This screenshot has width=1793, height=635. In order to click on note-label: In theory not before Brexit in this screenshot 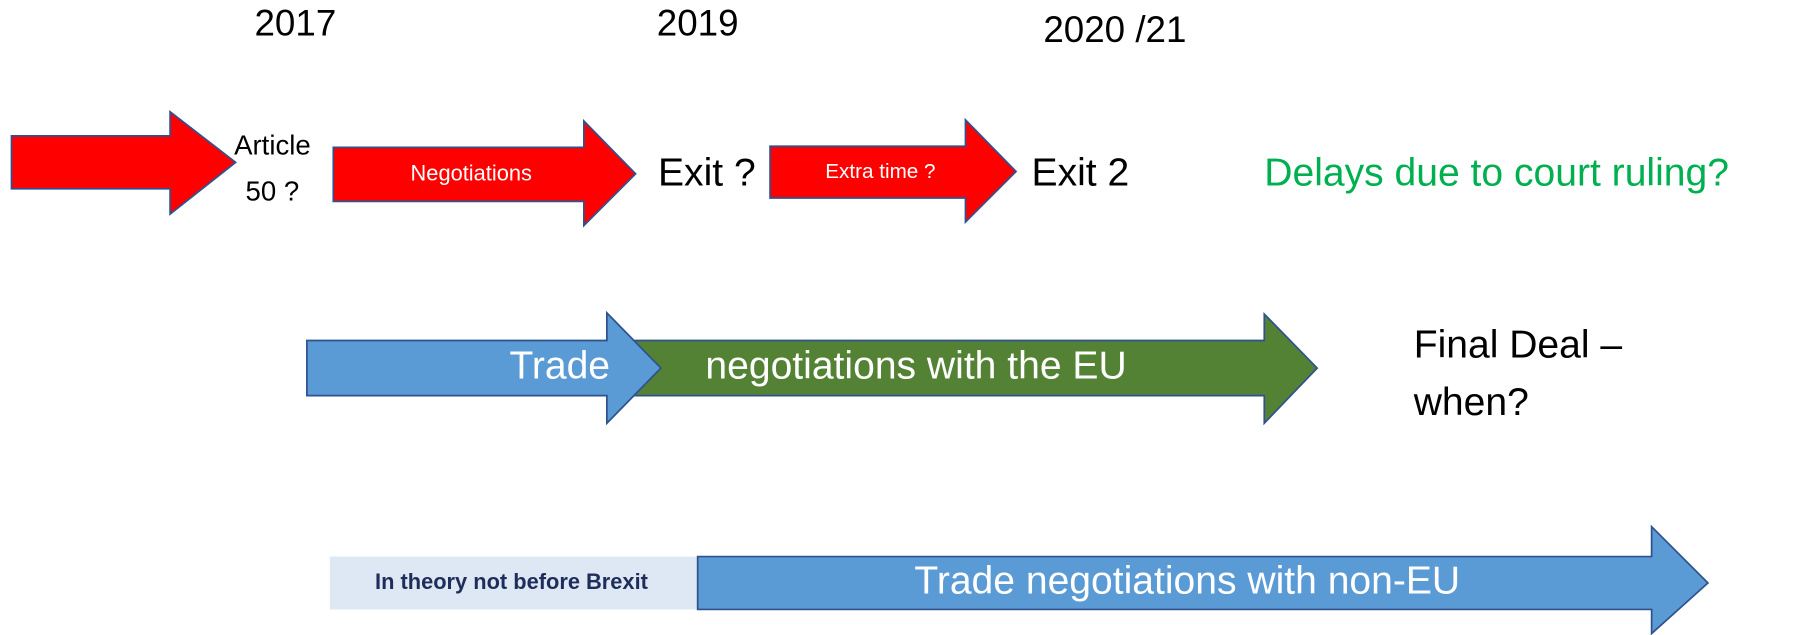, I will do `click(511, 581)`.